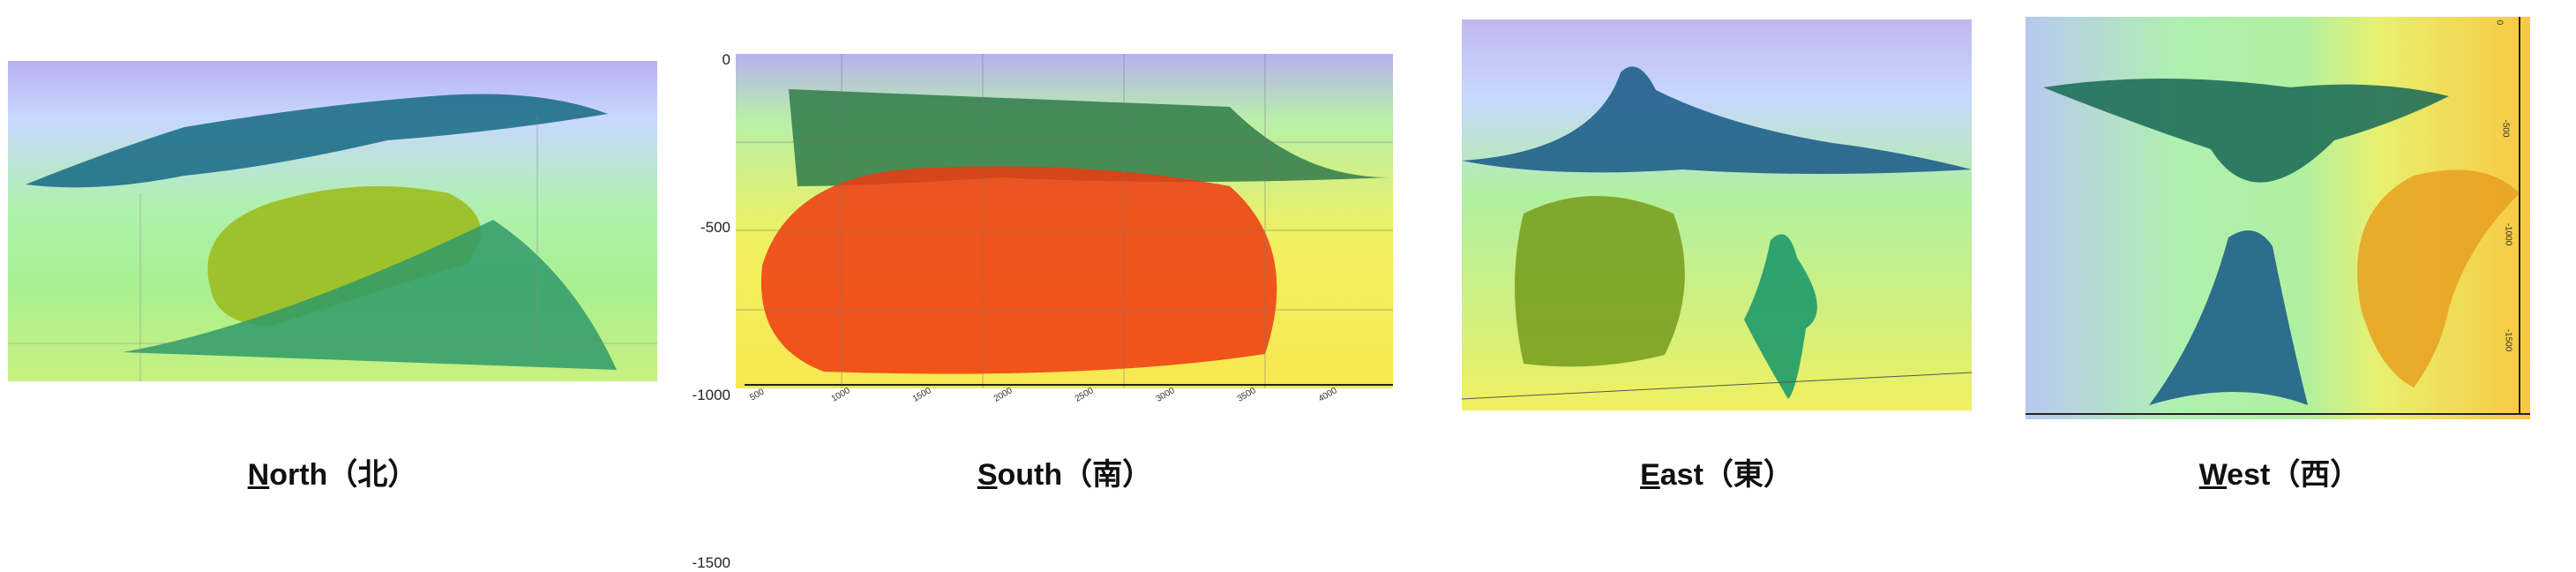 The height and width of the screenshot is (572, 2576). What do you see at coordinates (1328, 395) in the screenshot?
I see `x-tick-label: 4000` at bounding box center [1328, 395].